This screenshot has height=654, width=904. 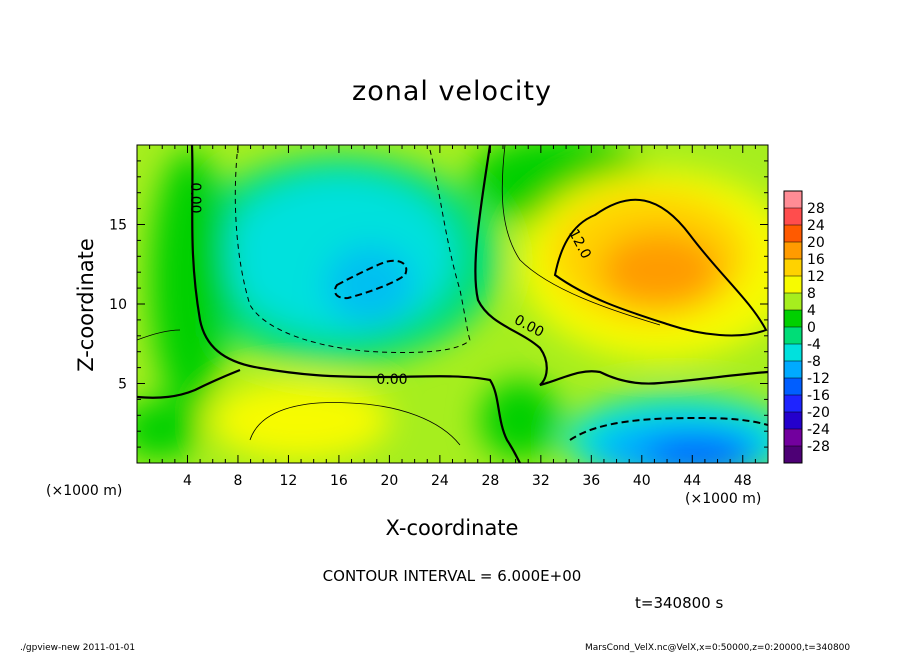 I want to click on chart-title: zonal velocity, so click(x=452, y=91).